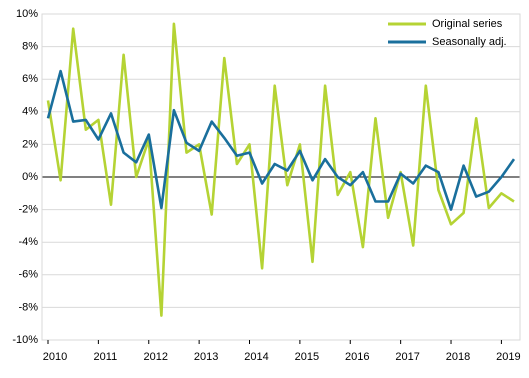 The width and height of the screenshot is (529, 378). Describe the element at coordinates (30, 144) in the screenshot. I see `y-tick-label: 2%` at that location.